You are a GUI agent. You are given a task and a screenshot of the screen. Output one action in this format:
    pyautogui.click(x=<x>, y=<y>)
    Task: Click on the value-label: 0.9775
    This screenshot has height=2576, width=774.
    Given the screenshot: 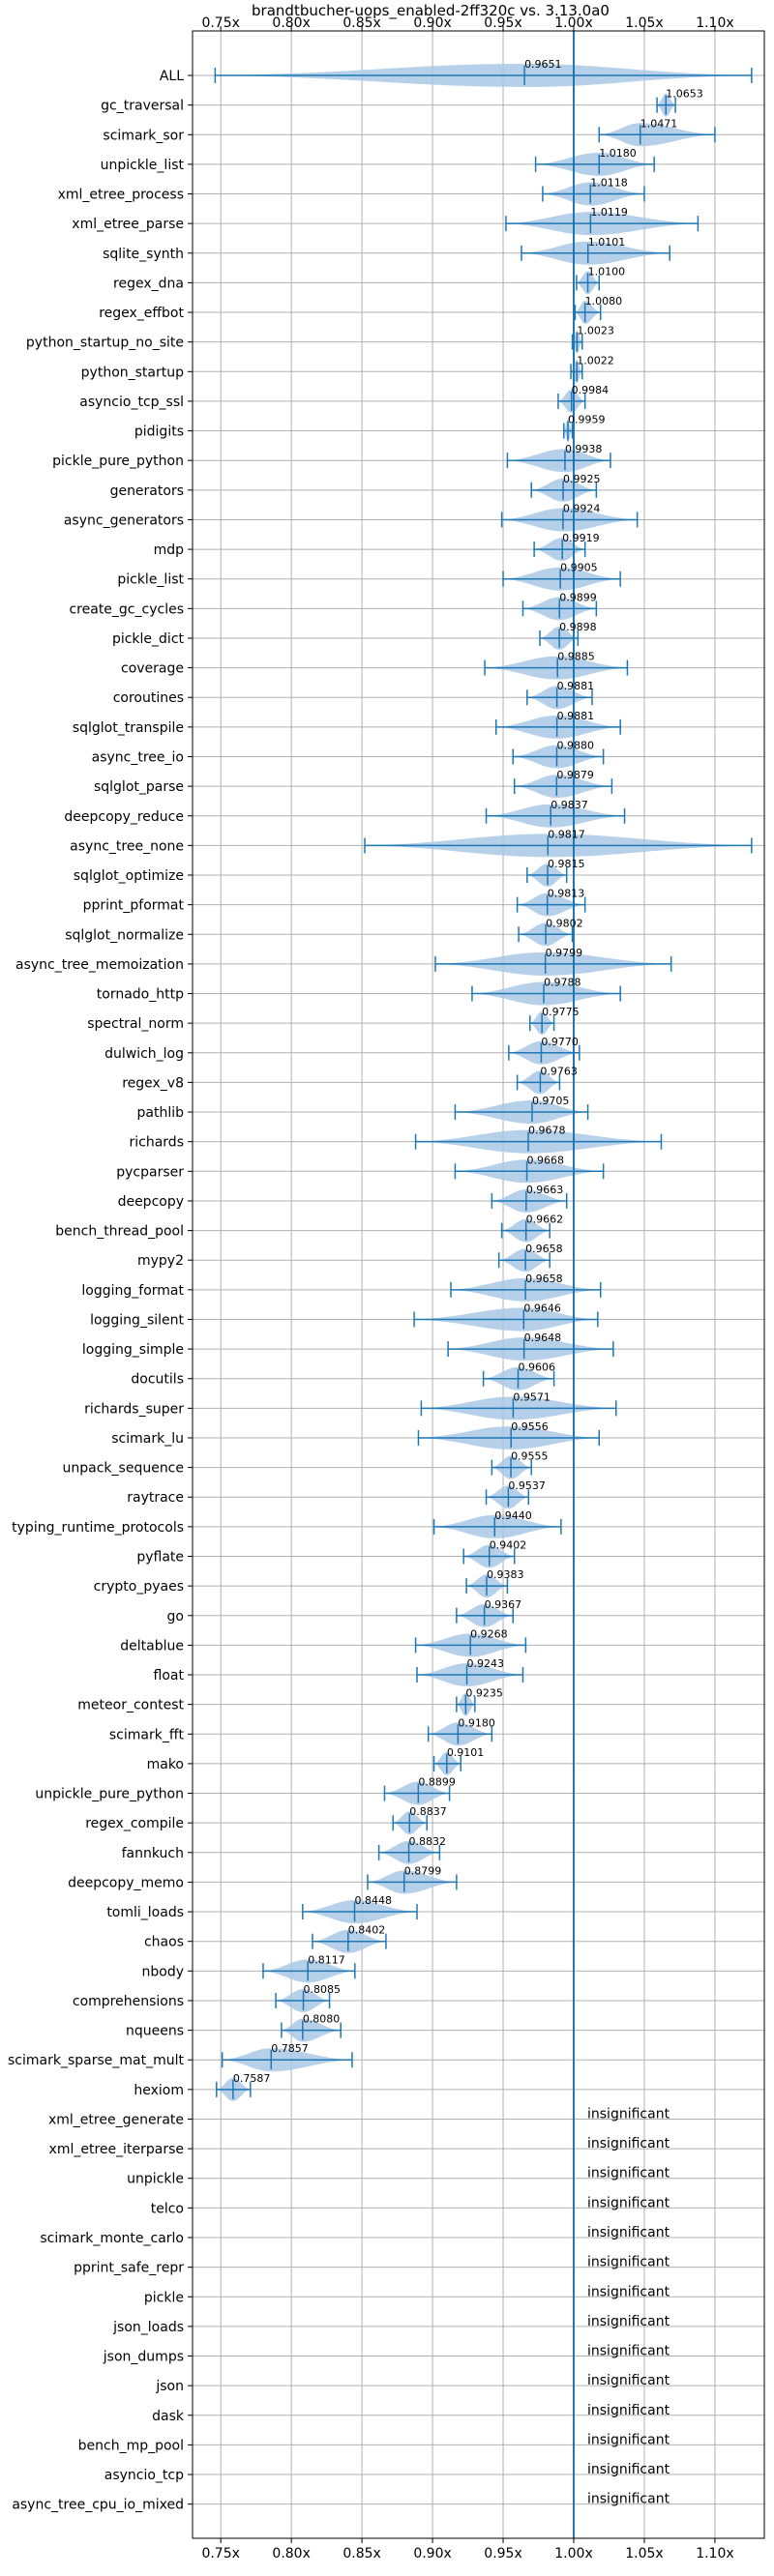 What is the action you would take?
    pyautogui.click(x=561, y=1012)
    